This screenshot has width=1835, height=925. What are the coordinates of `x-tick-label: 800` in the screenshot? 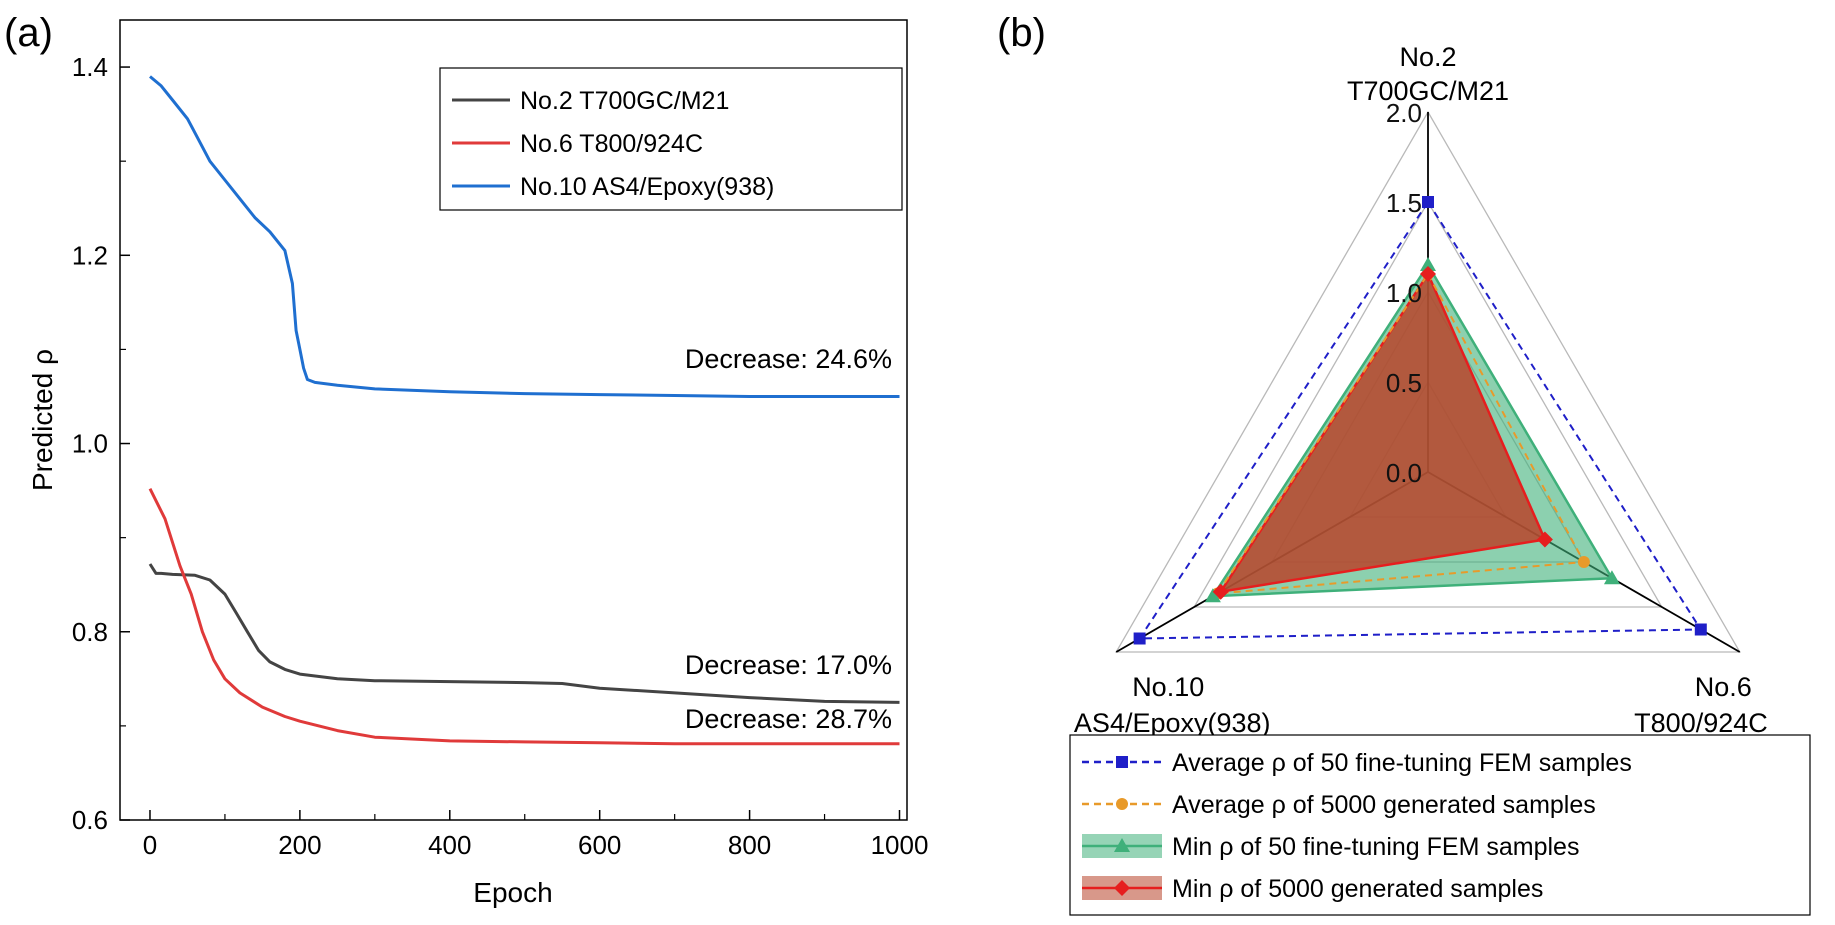 It's located at (749, 845).